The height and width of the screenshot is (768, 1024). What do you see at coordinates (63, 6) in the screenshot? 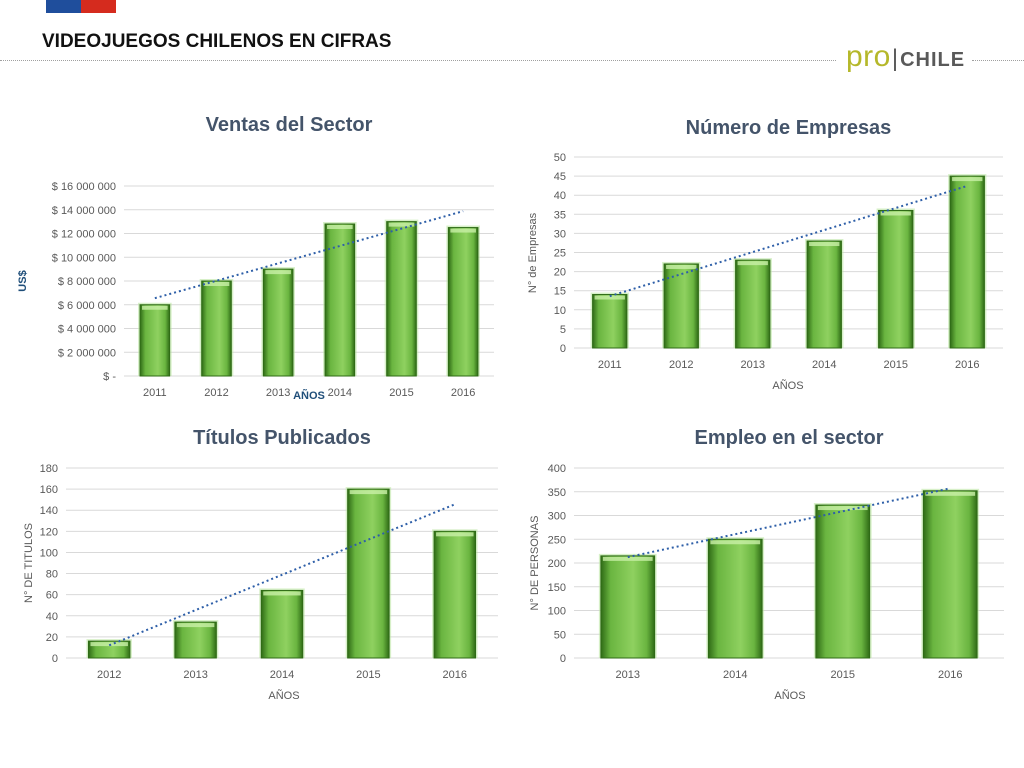
I see `flag-blue-block` at bounding box center [63, 6].